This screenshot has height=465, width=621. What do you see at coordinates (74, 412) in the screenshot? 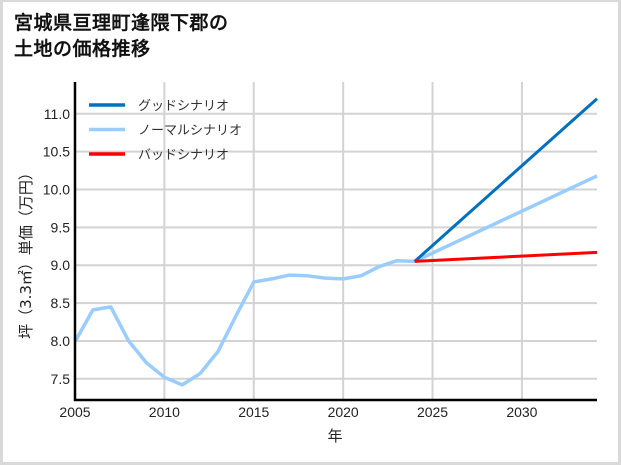
I see `x-tick-label: 2005` at bounding box center [74, 412].